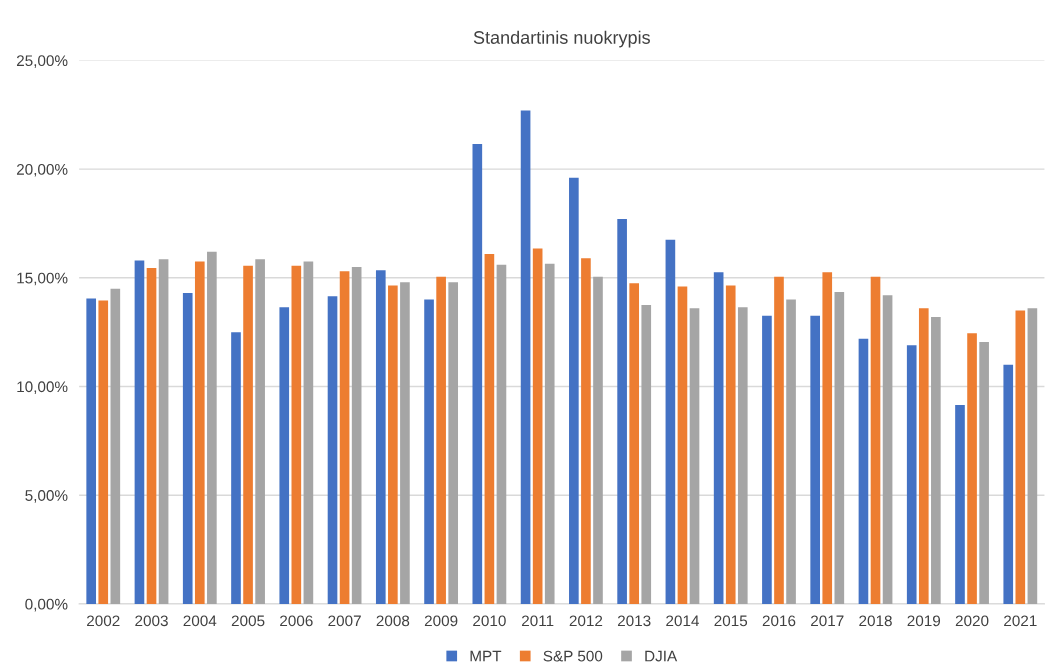  I want to click on x-tick-label: 2017, so click(827, 621).